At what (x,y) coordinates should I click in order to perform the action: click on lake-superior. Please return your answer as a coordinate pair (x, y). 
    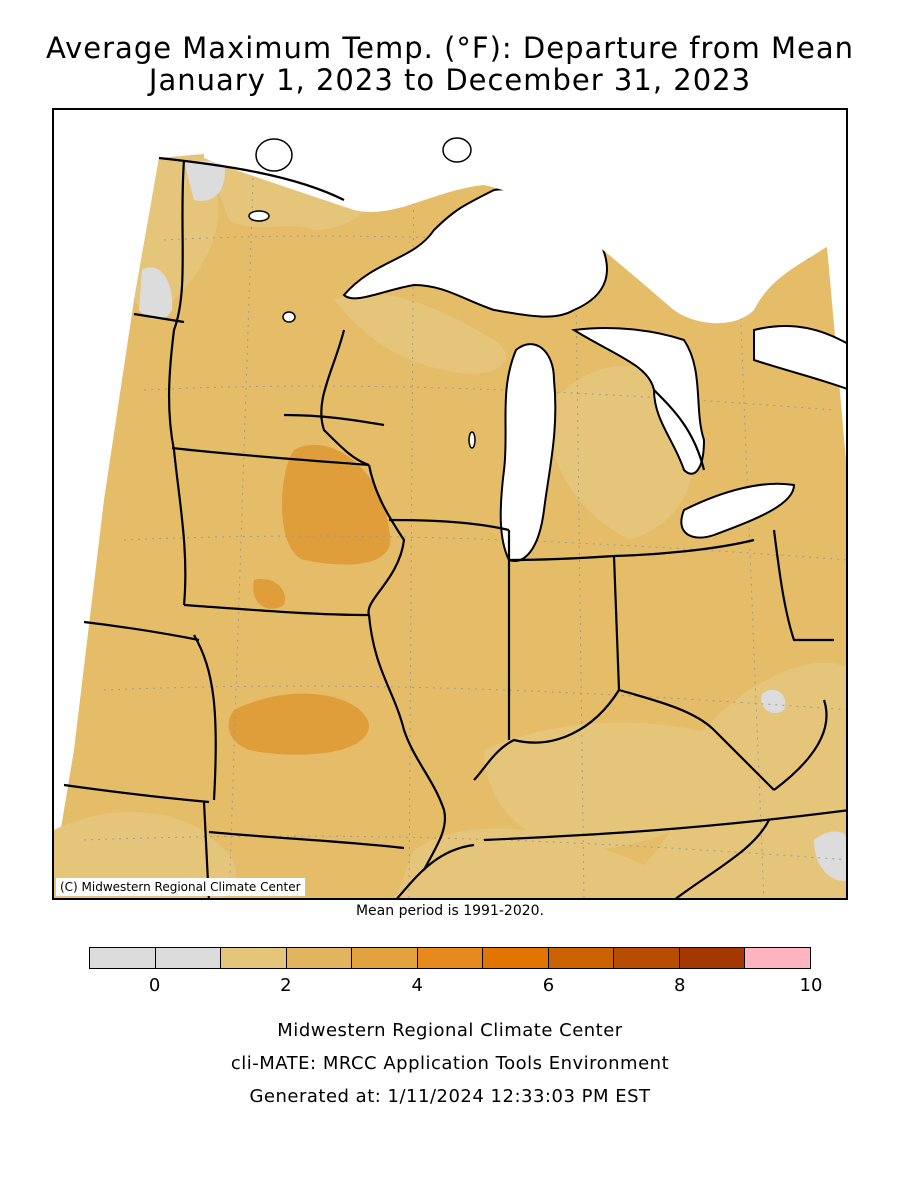
    Looking at the image, I should click on (475, 253).